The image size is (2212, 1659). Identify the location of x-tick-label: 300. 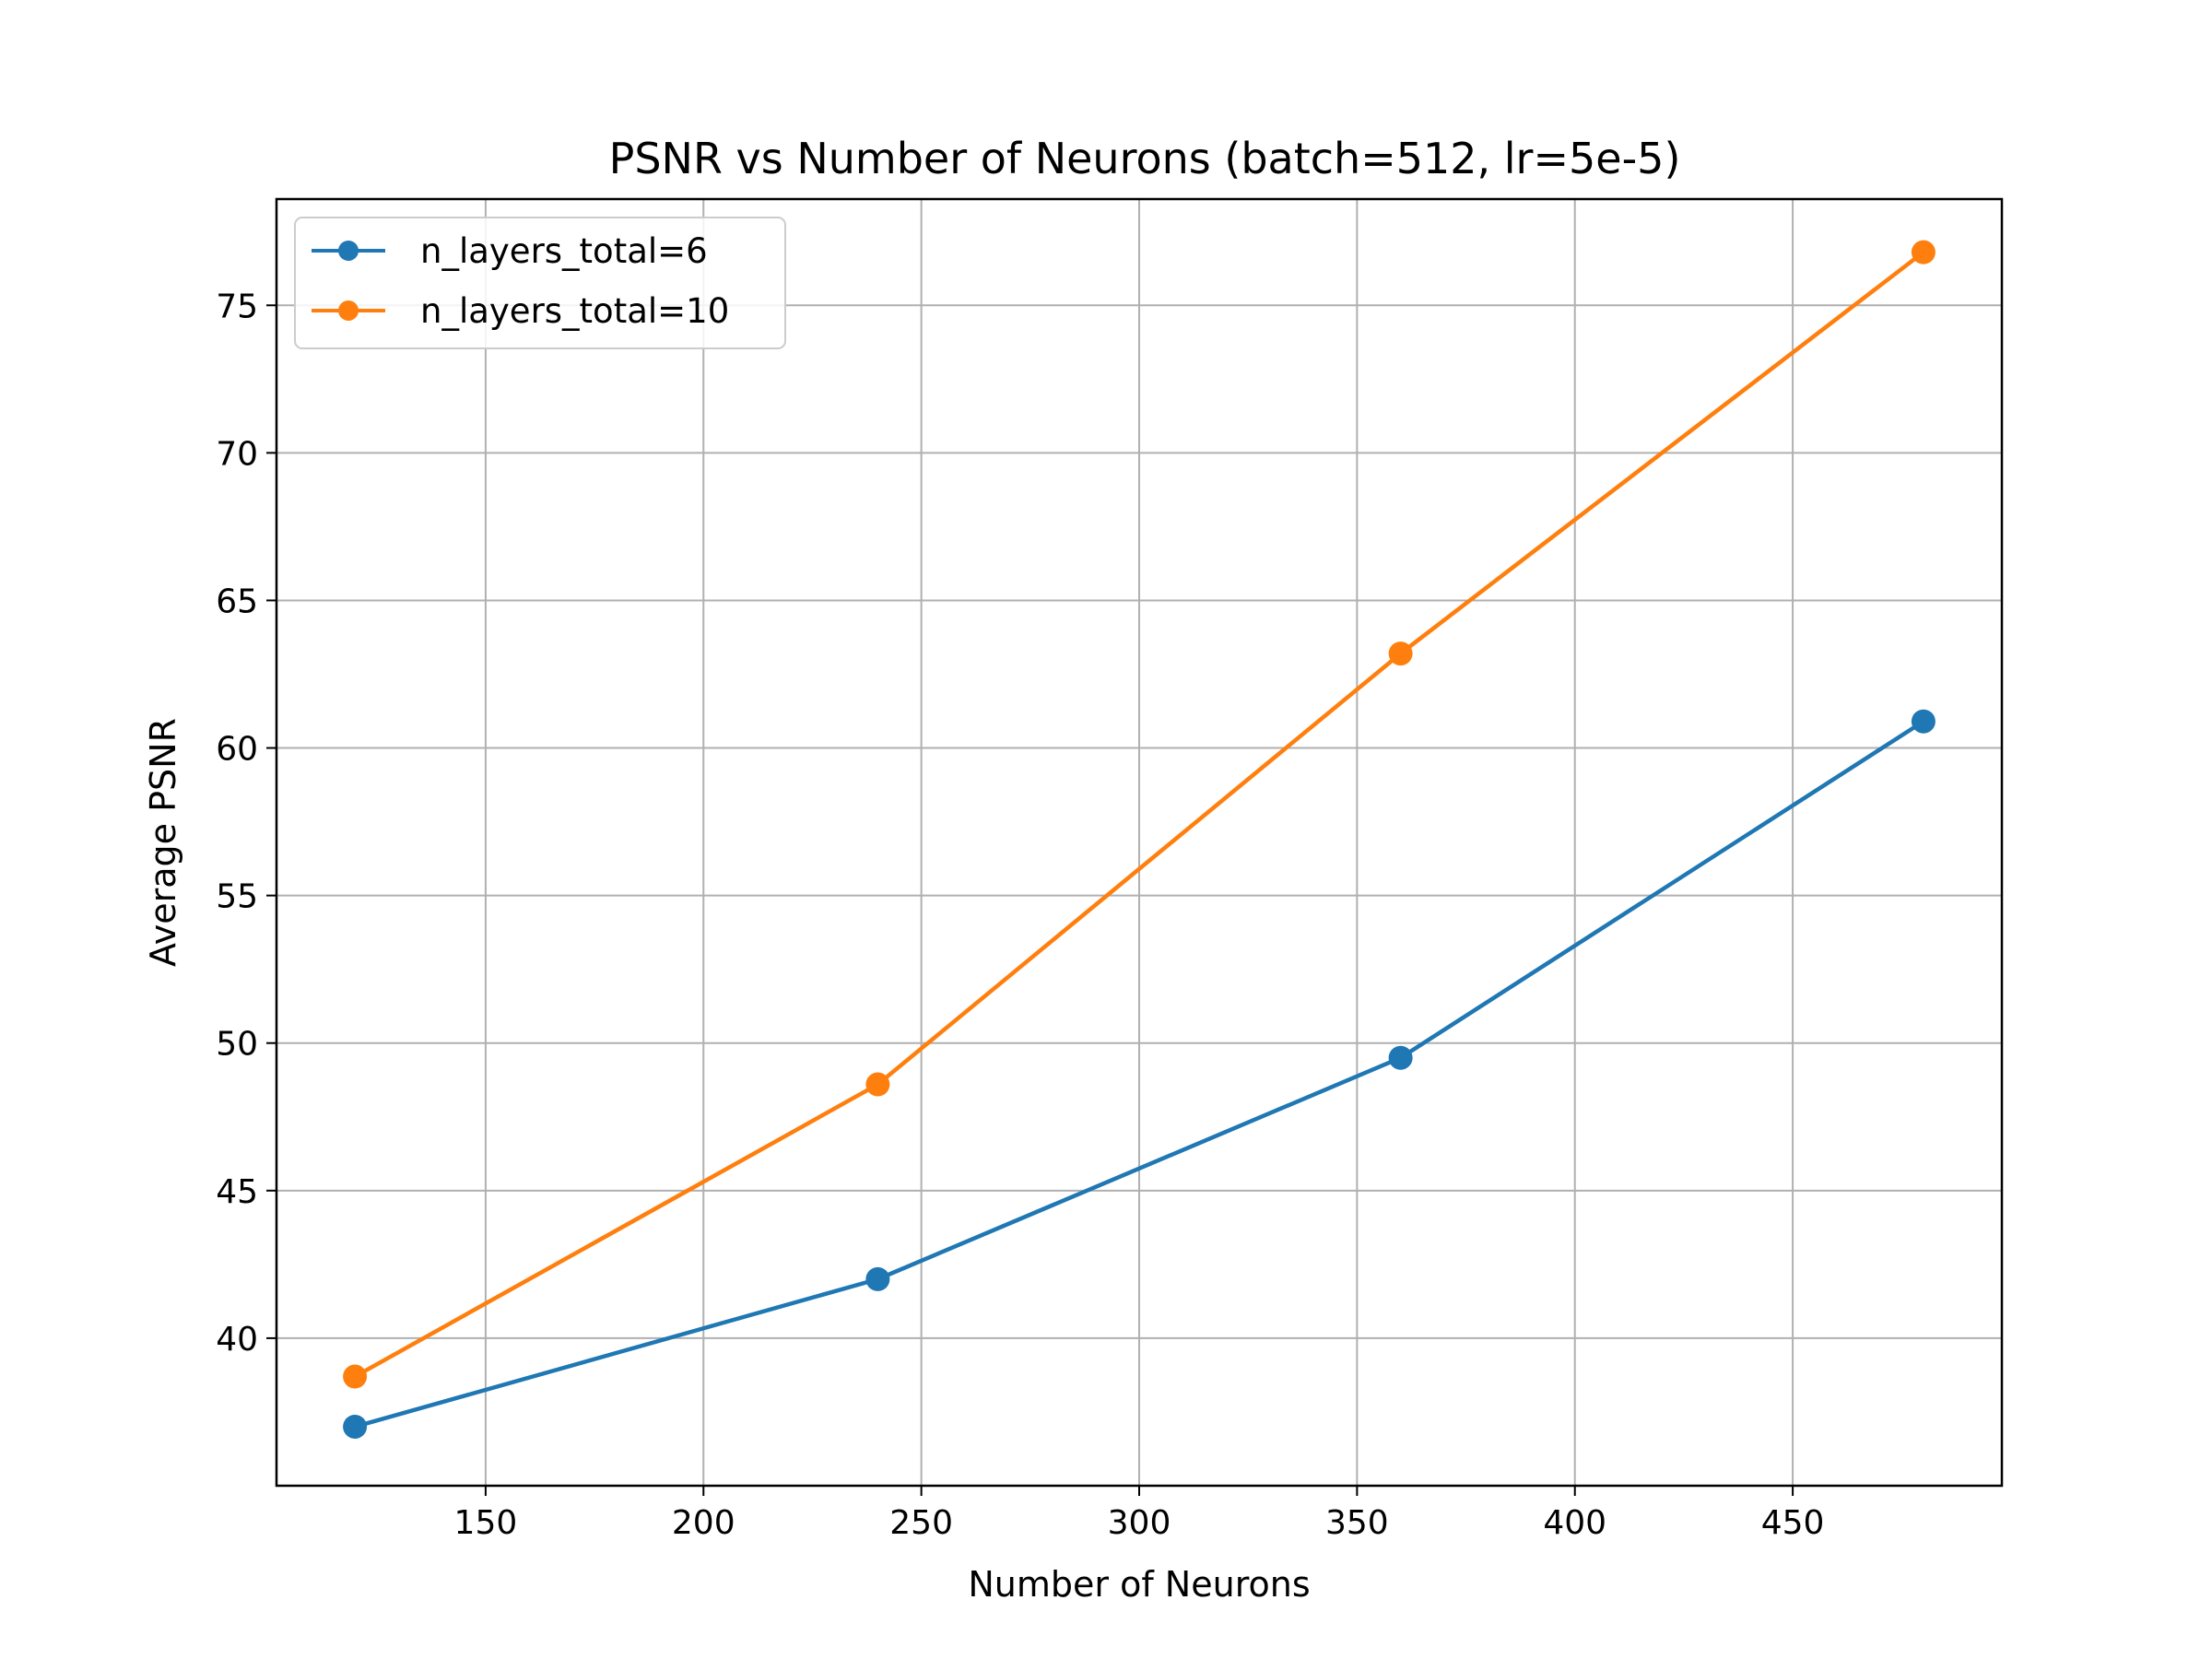
(1139, 1523).